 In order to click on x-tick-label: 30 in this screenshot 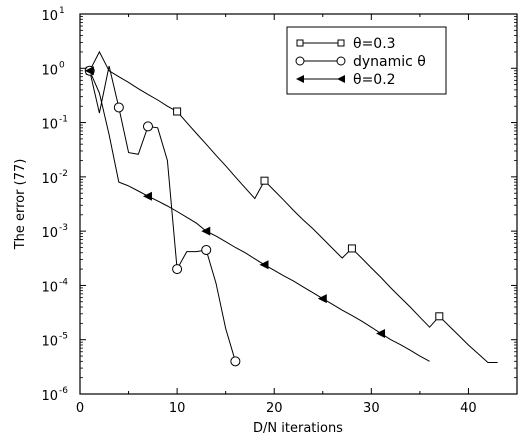, I will do `click(371, 408)`.